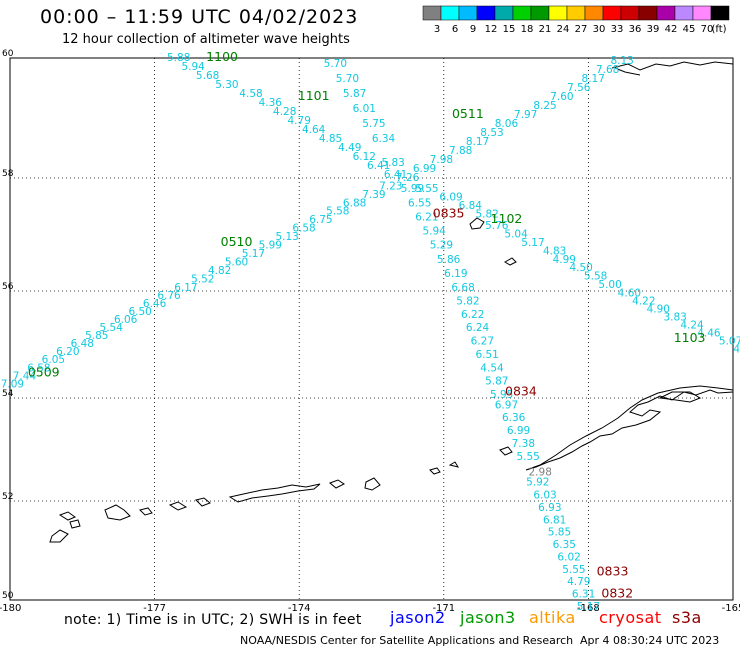 The height and width of the screenshot is (650, 740). I want to click on swh-value-label: 6.36, so click(514, 418).